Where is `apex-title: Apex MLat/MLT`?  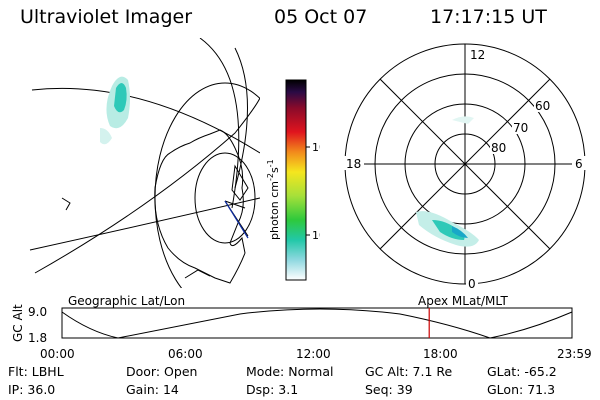
apex-title: Apex MLat/MLT is located at coordinates (463, 301).